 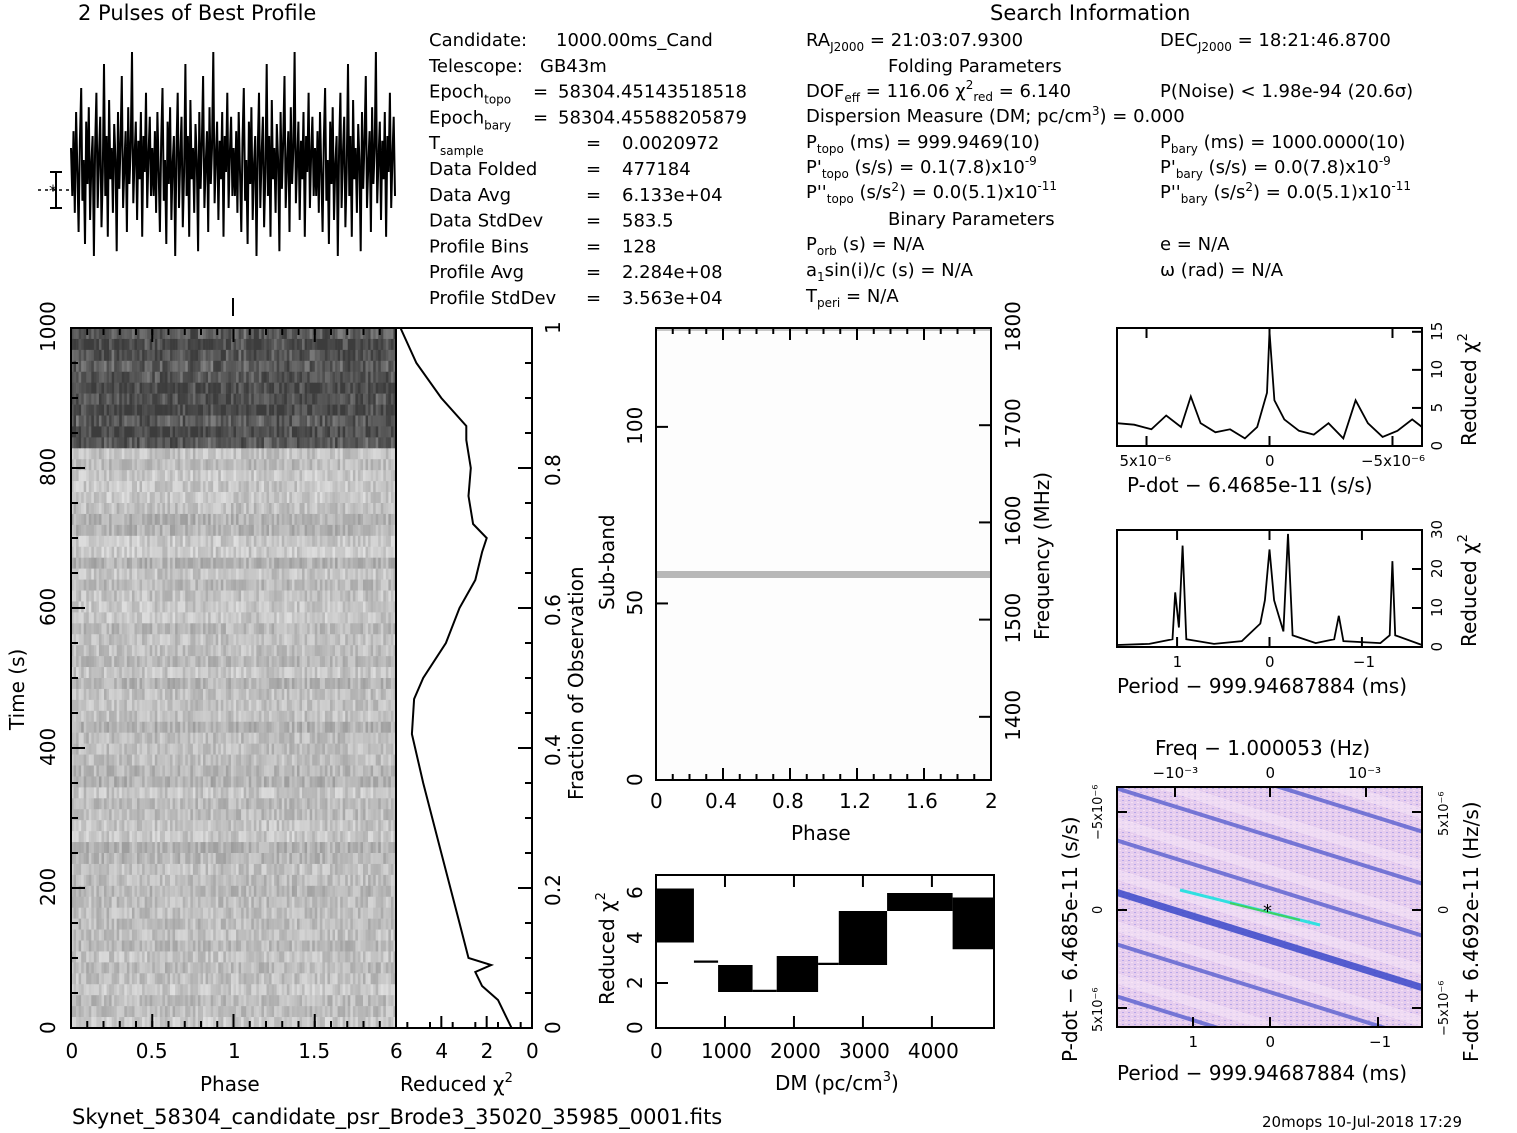 What do you see at coordinates (670, 143) in the screenshot?
I see `info-value: 0.0020972` at bounding box center [670, 143].